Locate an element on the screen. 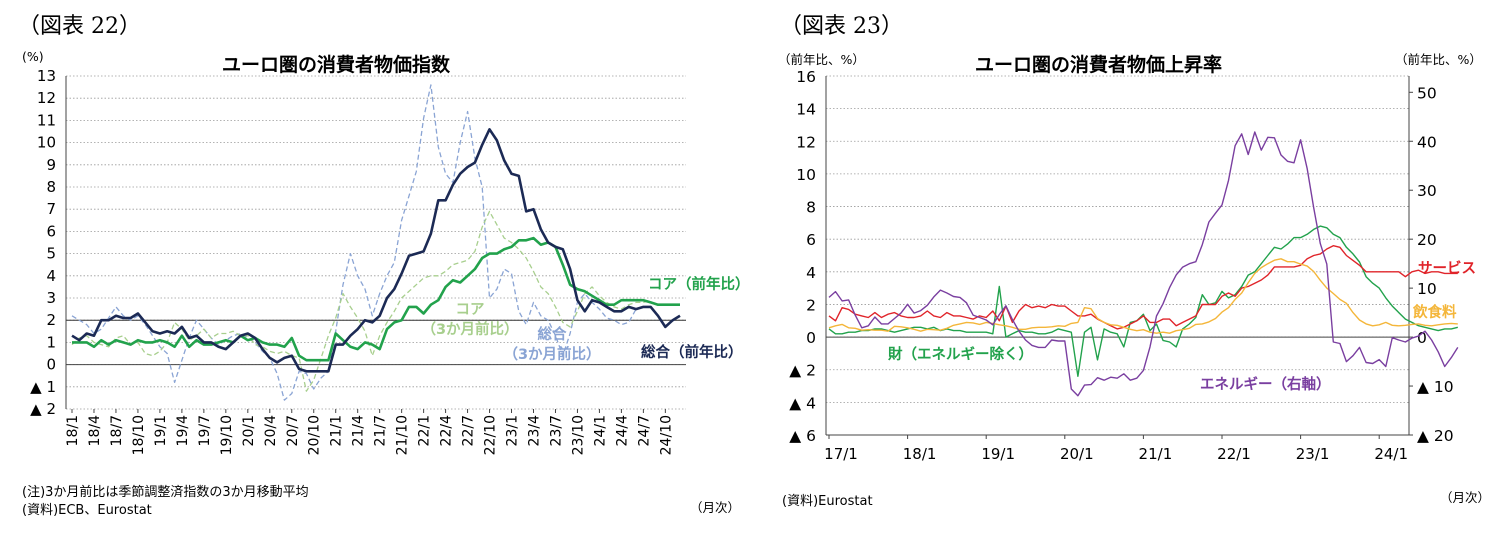  figure-22-x-tick: 22/7 is located at coordinates (469, 430).